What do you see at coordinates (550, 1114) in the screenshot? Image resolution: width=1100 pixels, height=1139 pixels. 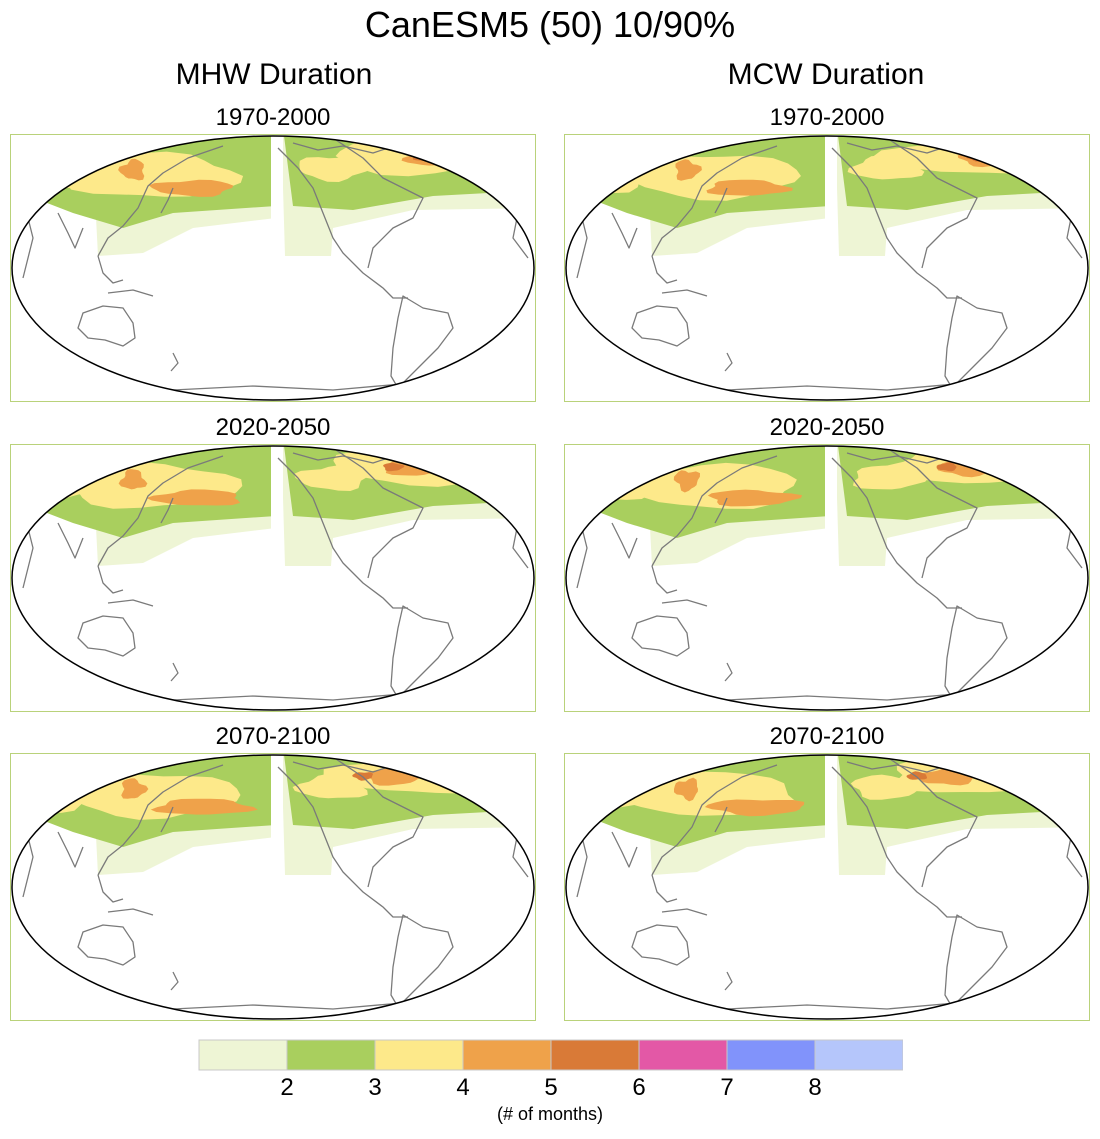 I see `colorbar-unit-label: (# of months)` at bounding box center [550, 1114].